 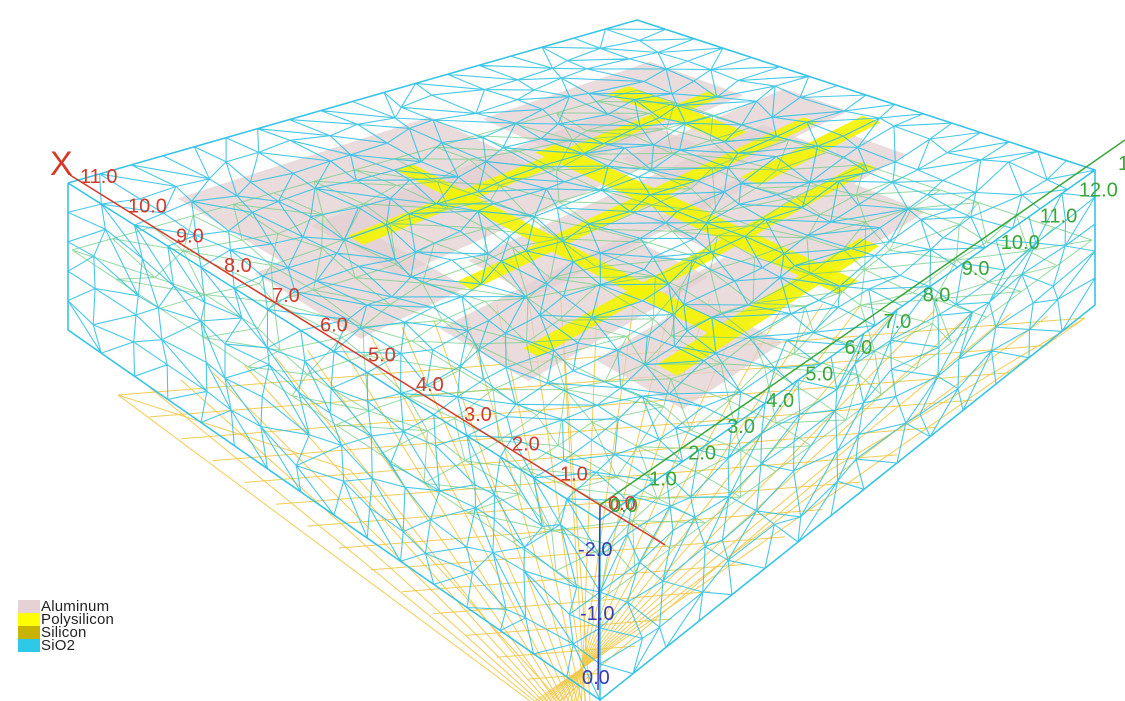 What do you see at coordinates (596, 678) in the screenshot?
I see `z-tick-label: 0.0` at bounding box center [596, 678].